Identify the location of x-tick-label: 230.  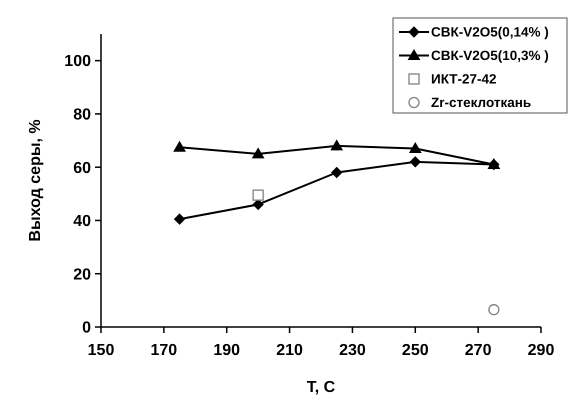
(352, 350).